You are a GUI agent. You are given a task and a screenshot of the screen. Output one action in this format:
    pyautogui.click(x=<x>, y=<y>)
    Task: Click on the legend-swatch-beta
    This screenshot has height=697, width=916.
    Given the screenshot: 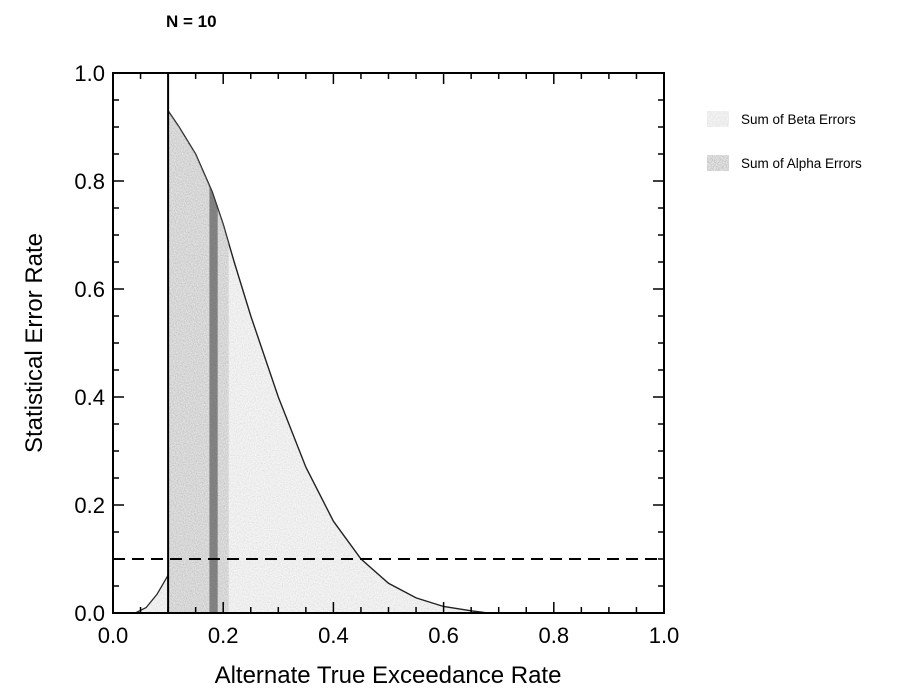 What is the action you would take?
    pyautogui.click(x=718, y=119)
    